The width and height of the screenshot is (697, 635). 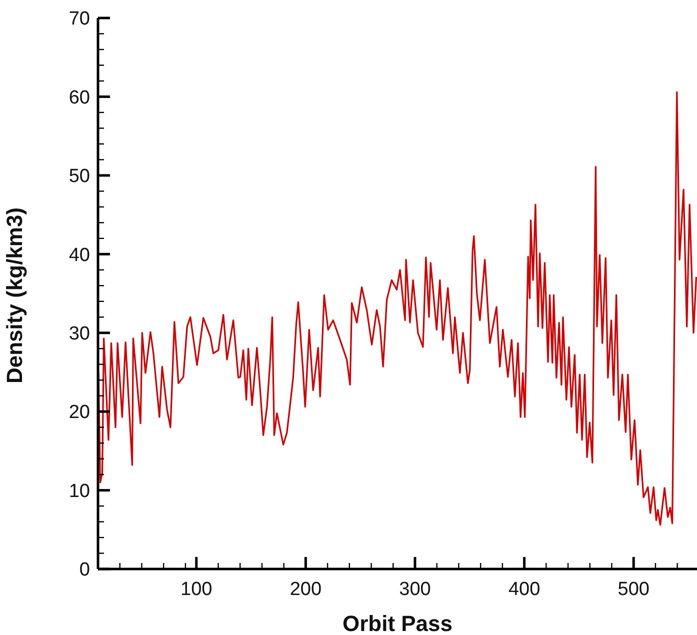 What do you see at coordinates (415, 589) in the screenshot?
I see `x-tick-label: 300` at bounding box center [415, 589].